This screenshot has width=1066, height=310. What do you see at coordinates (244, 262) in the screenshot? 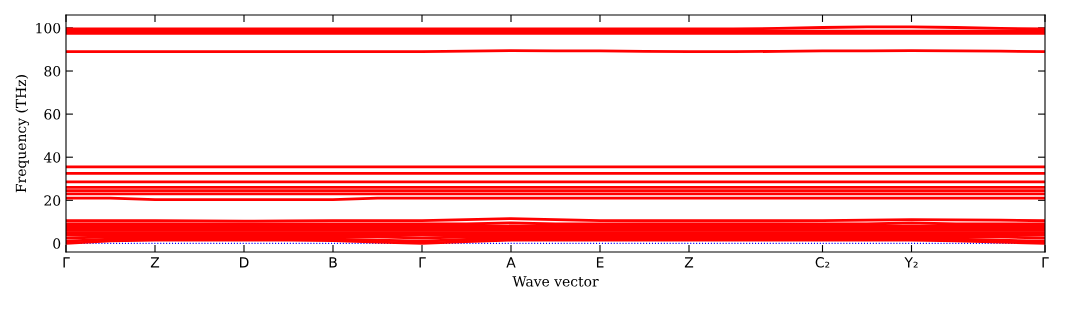
I see `x-tick-label: D` at bounding box center [244, 262].